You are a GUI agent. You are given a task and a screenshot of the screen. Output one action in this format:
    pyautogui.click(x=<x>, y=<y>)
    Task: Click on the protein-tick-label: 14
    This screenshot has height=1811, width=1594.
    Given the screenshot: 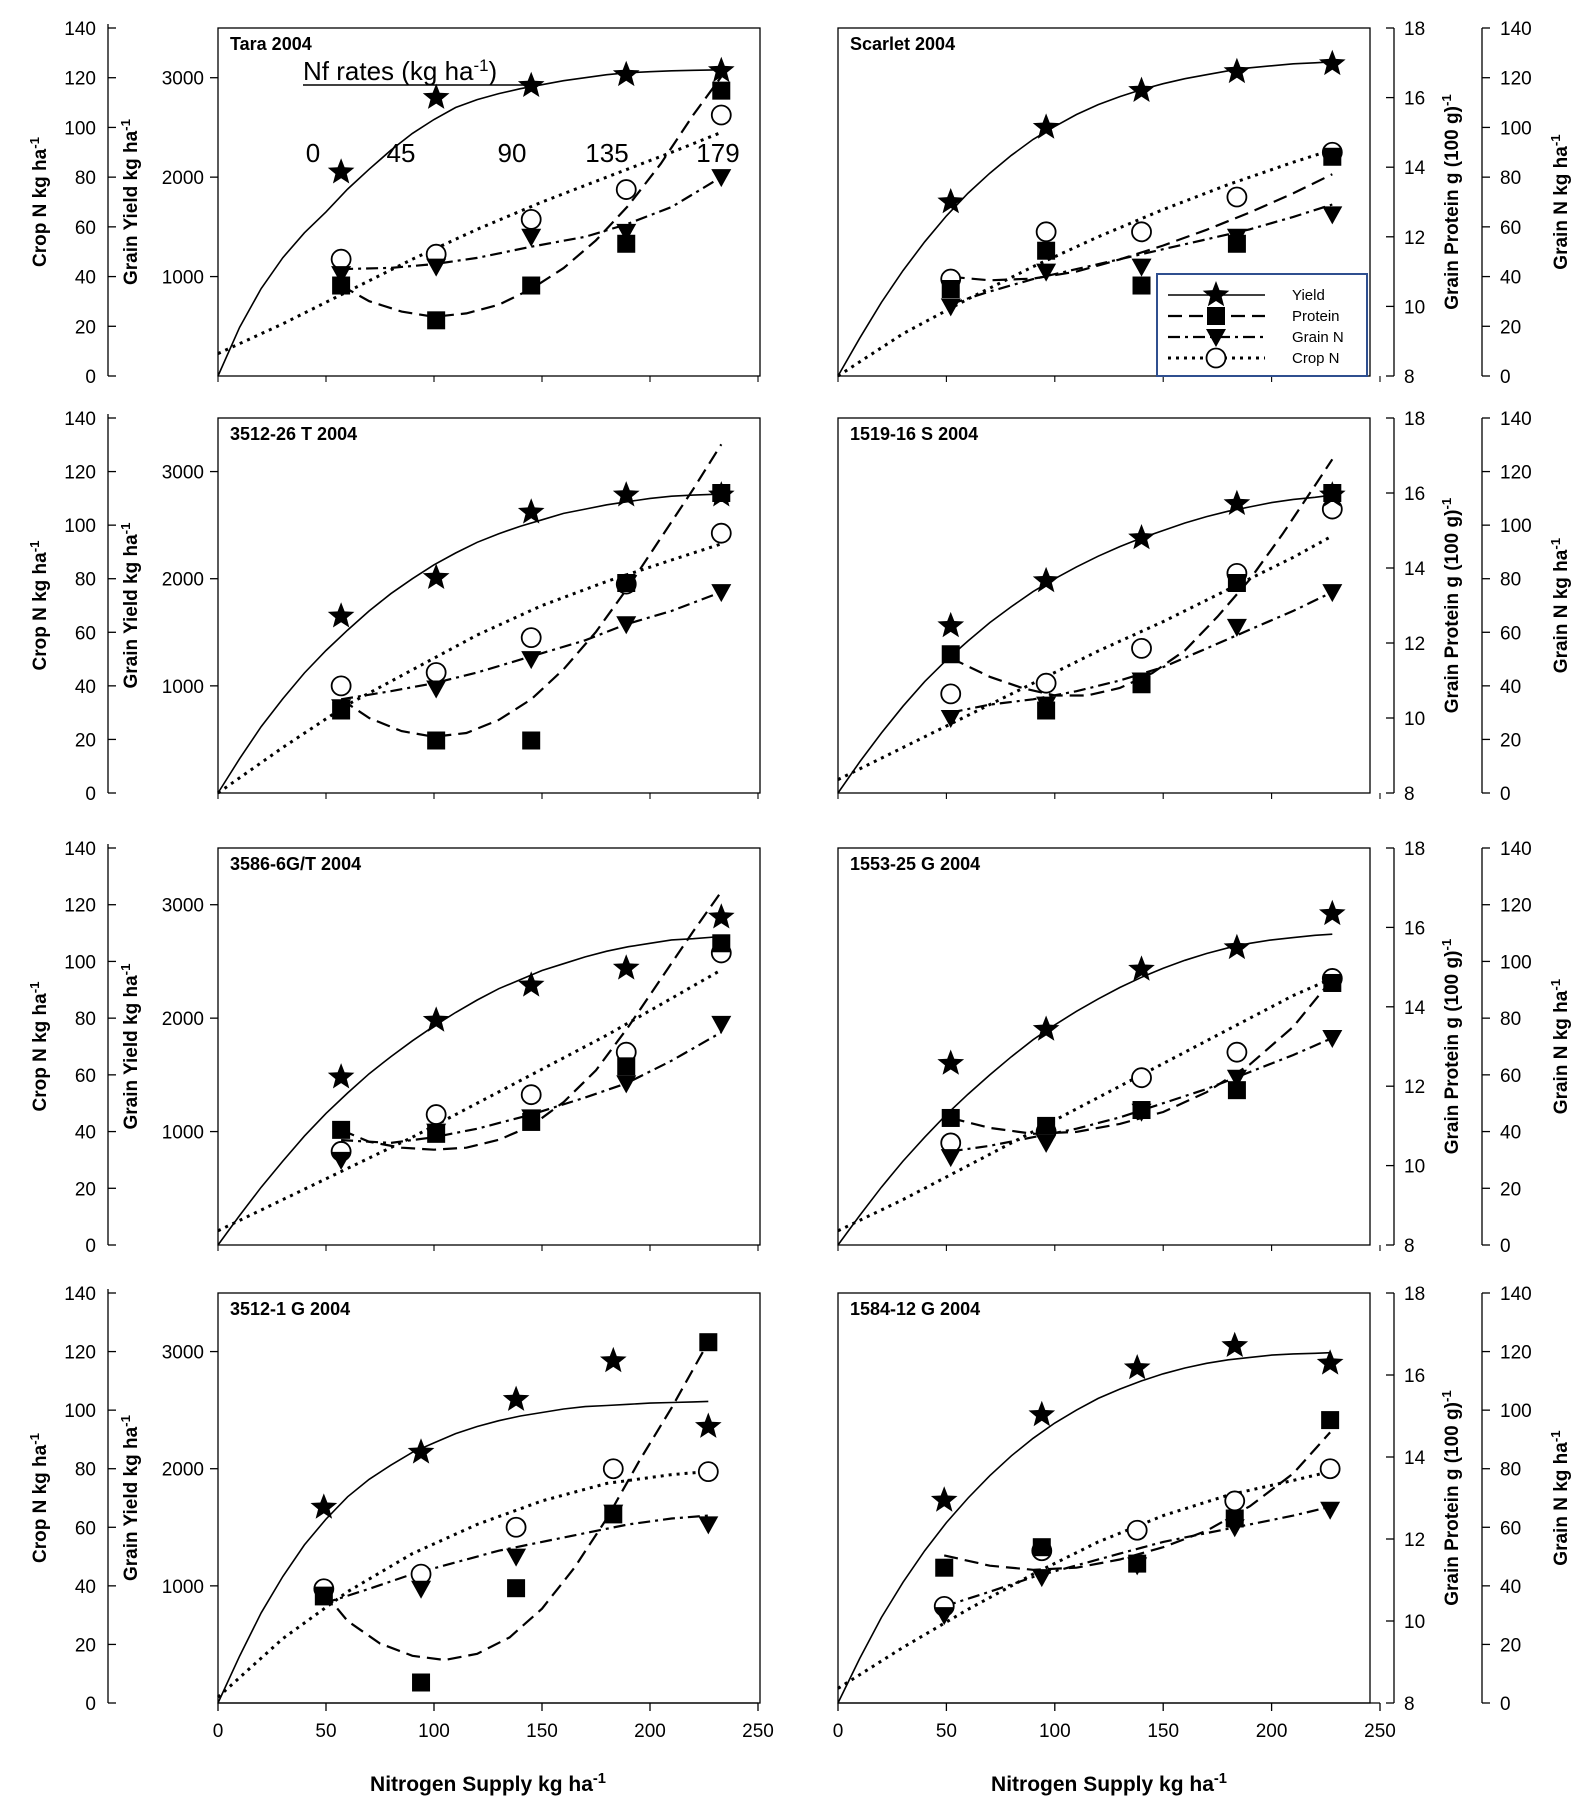 What is the action you would take?
    pyautogui.click(x=1415, y=1008)
    